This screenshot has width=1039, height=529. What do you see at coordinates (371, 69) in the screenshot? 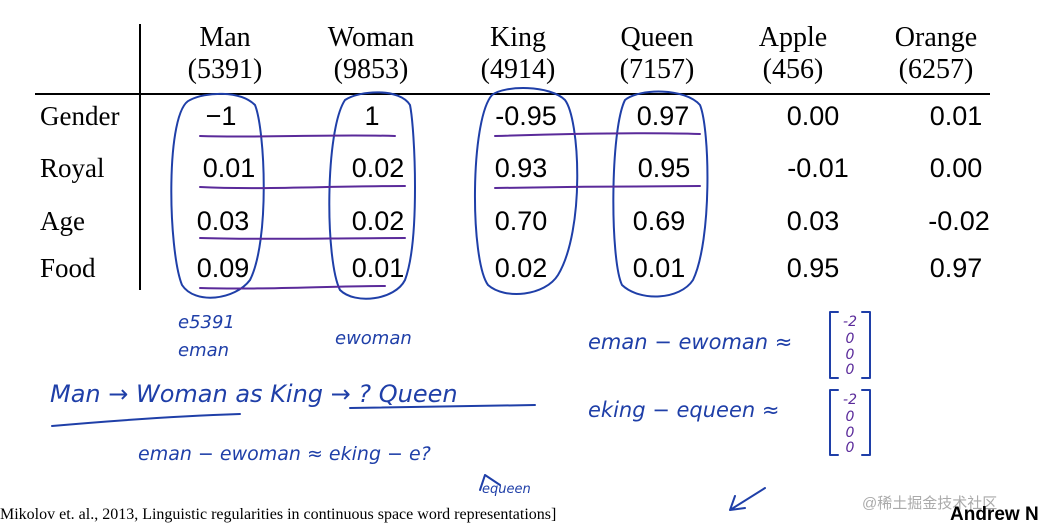
I see `column-index: (9853)` at bounding box center [371, 69].